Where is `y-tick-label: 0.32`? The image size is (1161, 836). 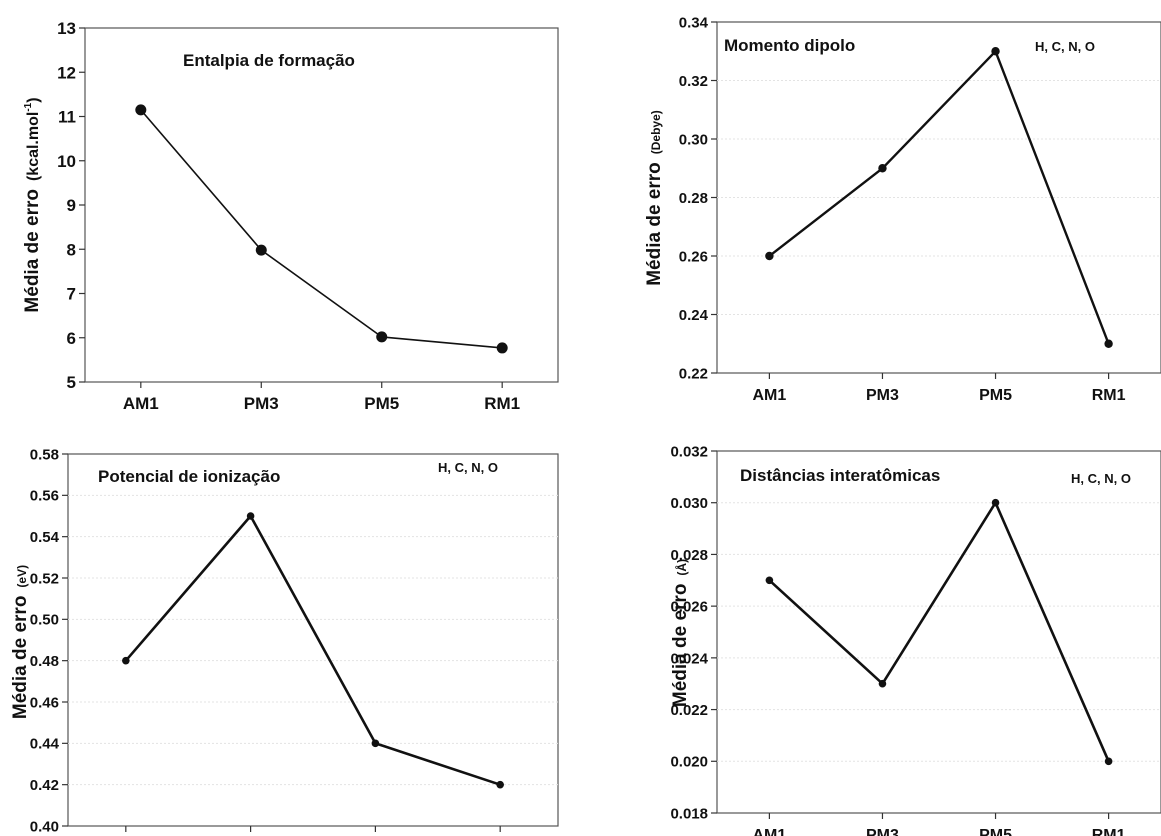 y-tick-label: 0.32 is located at coordinates (693, 81).